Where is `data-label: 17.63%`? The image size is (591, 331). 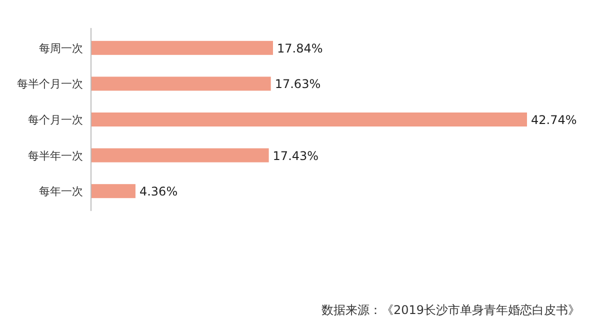
data-label: 17.63% is located at coordinates (297, 84).